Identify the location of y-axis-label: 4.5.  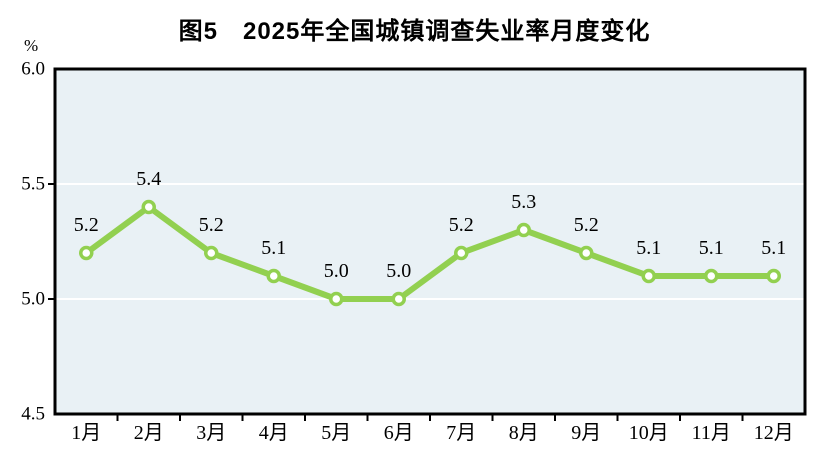
(33, 414).